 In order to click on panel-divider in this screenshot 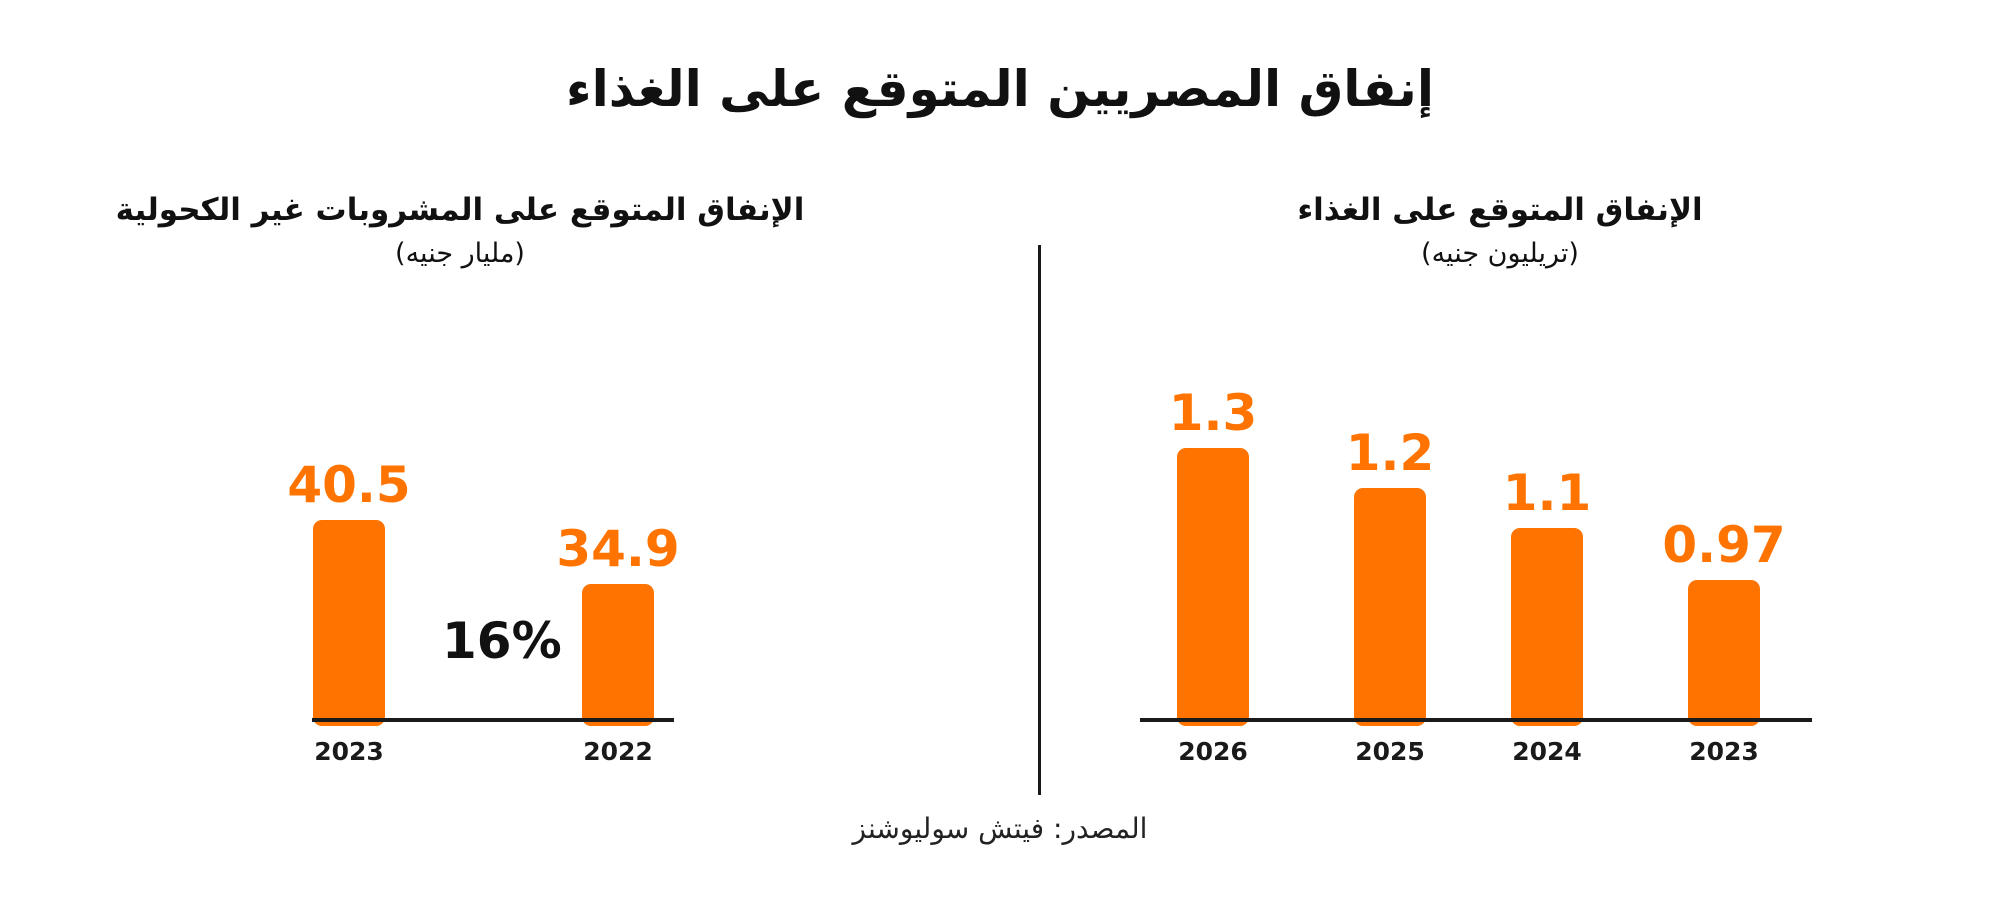, I will do `click(1039, 520)`.